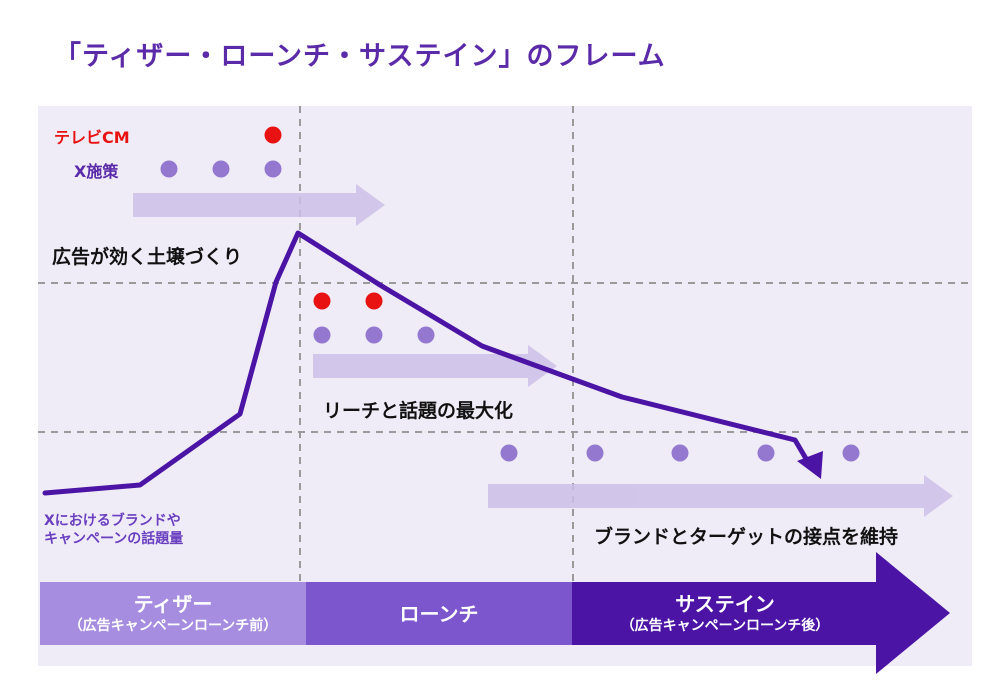 The height and width of the screenshot is (689, 1000). I want to click on phase-sustain: サステイン （広告キャンペーンローンチ後）, so click(725, 613).